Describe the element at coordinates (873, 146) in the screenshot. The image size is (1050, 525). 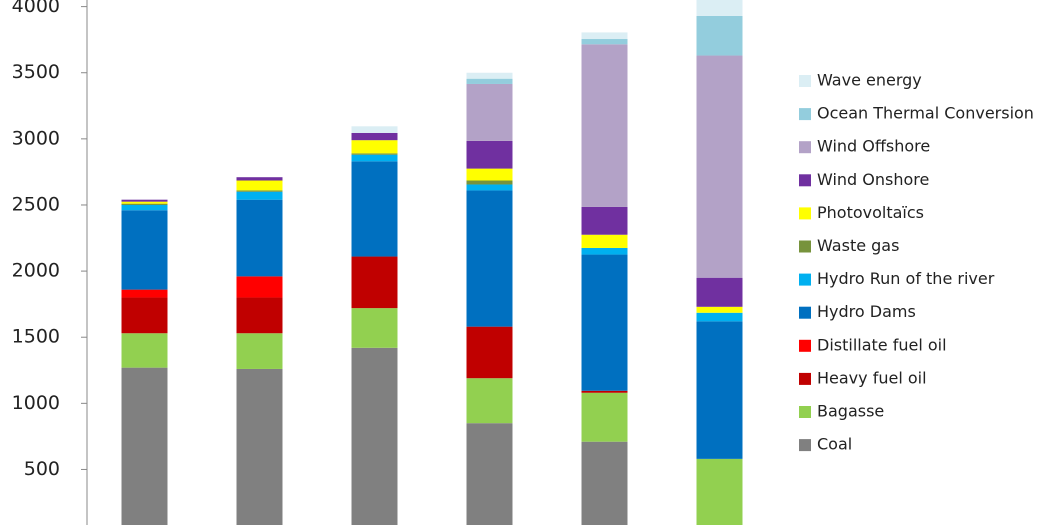
I see `legend-label: Wind Offshore` at that location.